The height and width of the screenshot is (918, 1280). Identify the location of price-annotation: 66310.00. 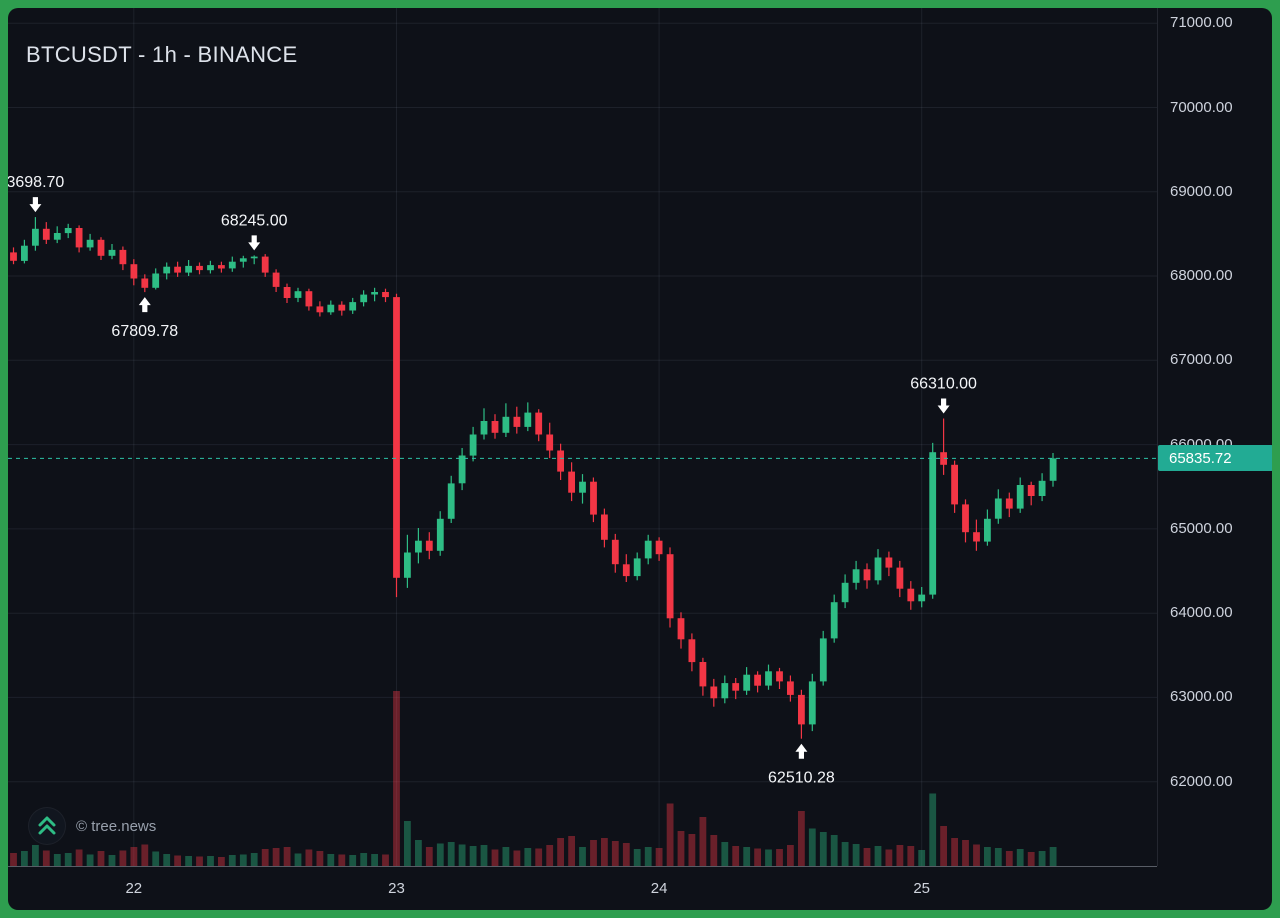
(943, 395).